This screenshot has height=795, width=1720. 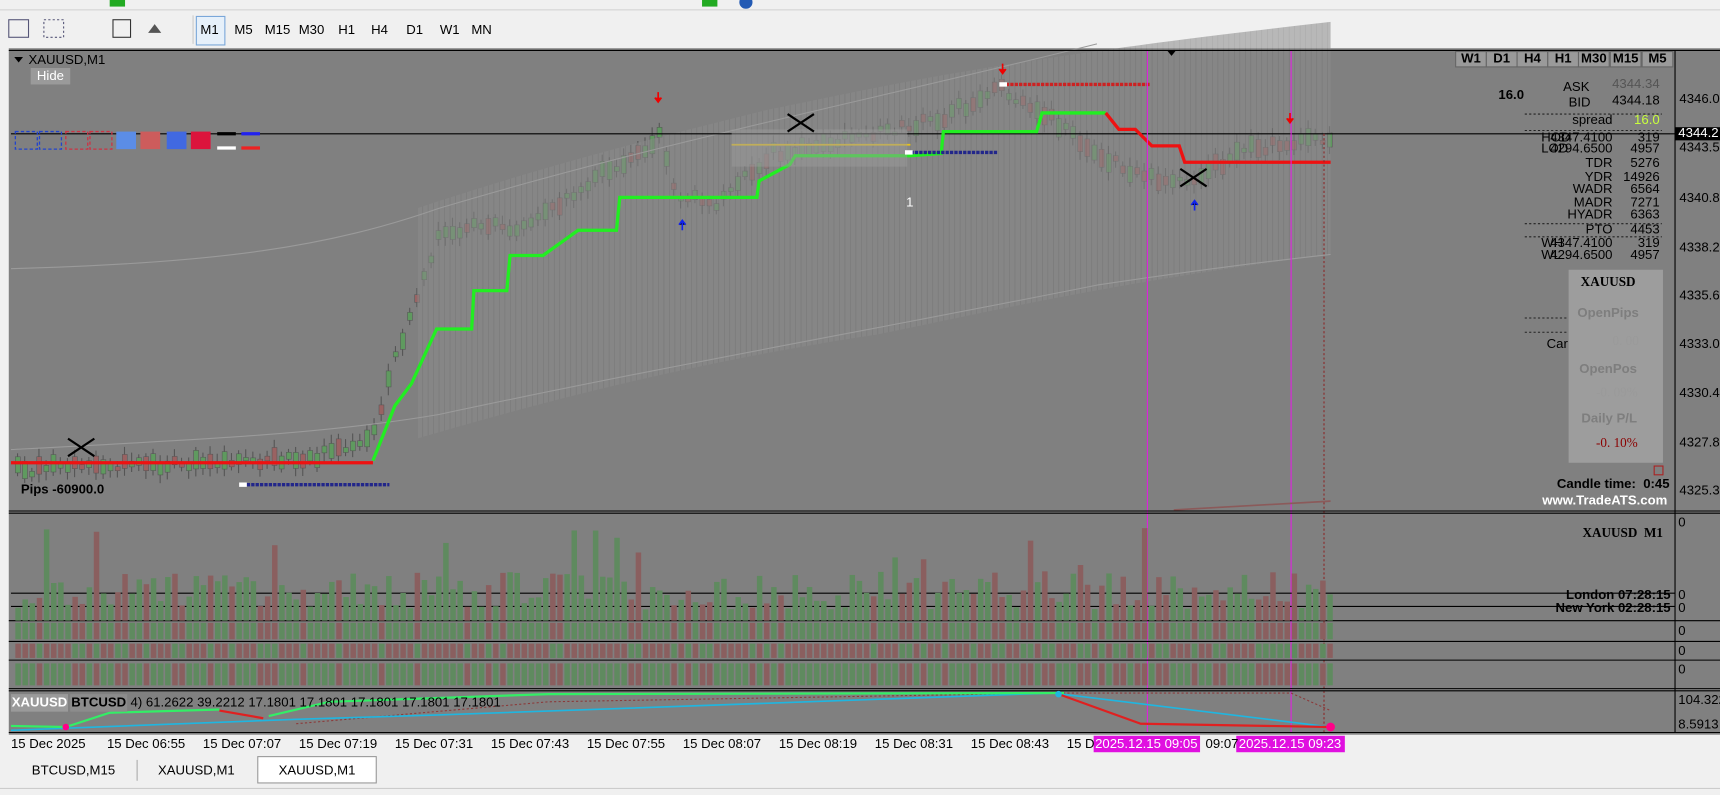 I want to click on indicator-tab: BTCUSD, so click(x=98, y=701).